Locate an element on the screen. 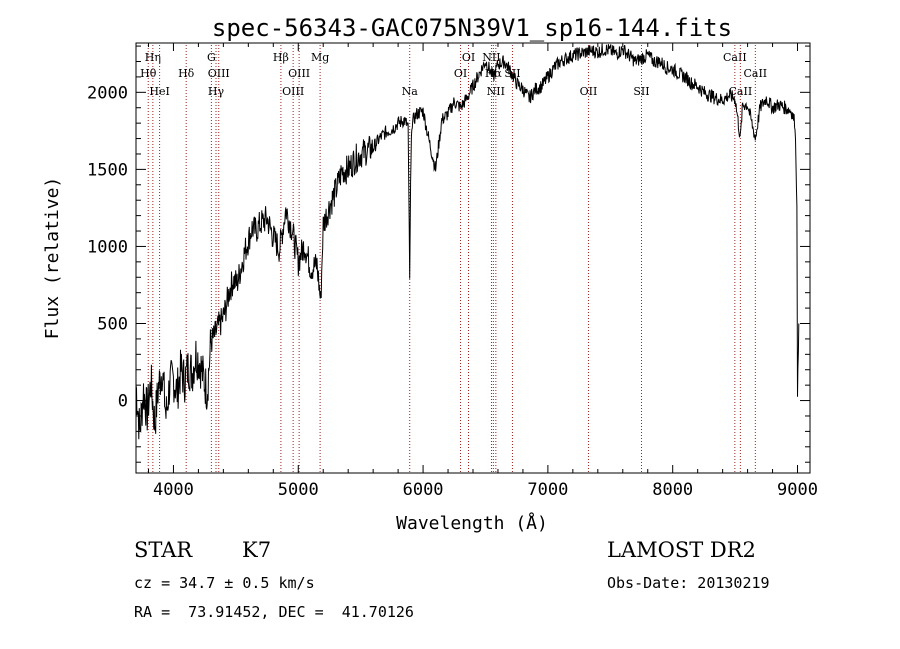 This screenshot has width=900, height=649. x-tick-label-4: 8000 is located at coordinates (672, 490).